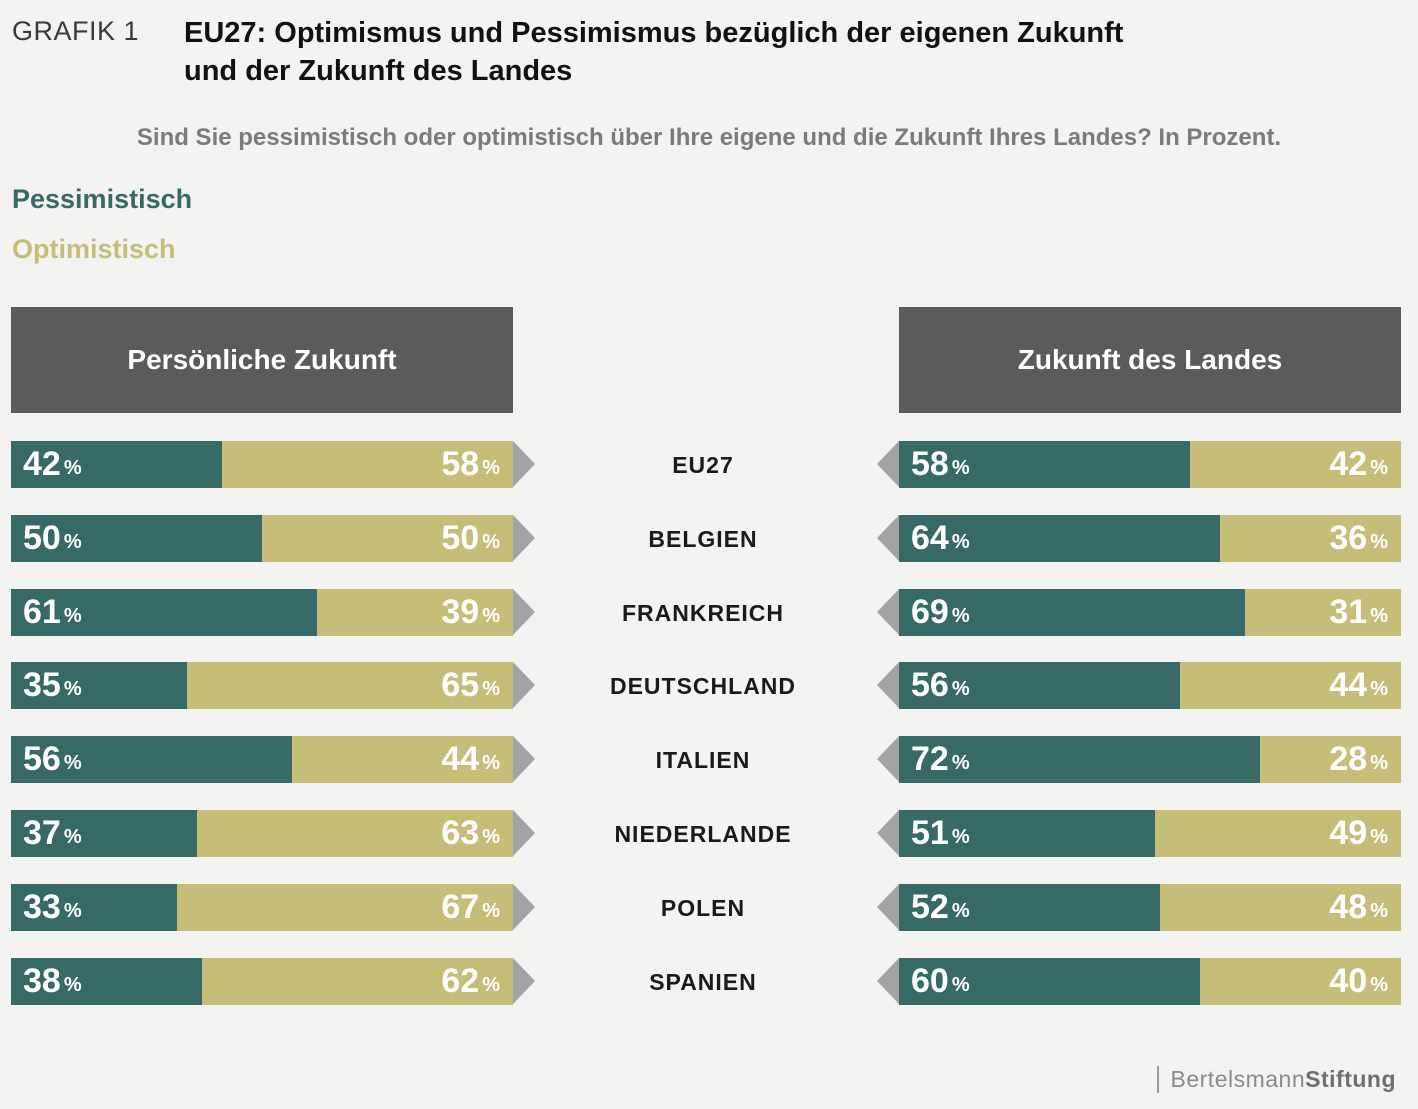  I want to click on country-label-spanien: SPANIEN, so click(703, 982).